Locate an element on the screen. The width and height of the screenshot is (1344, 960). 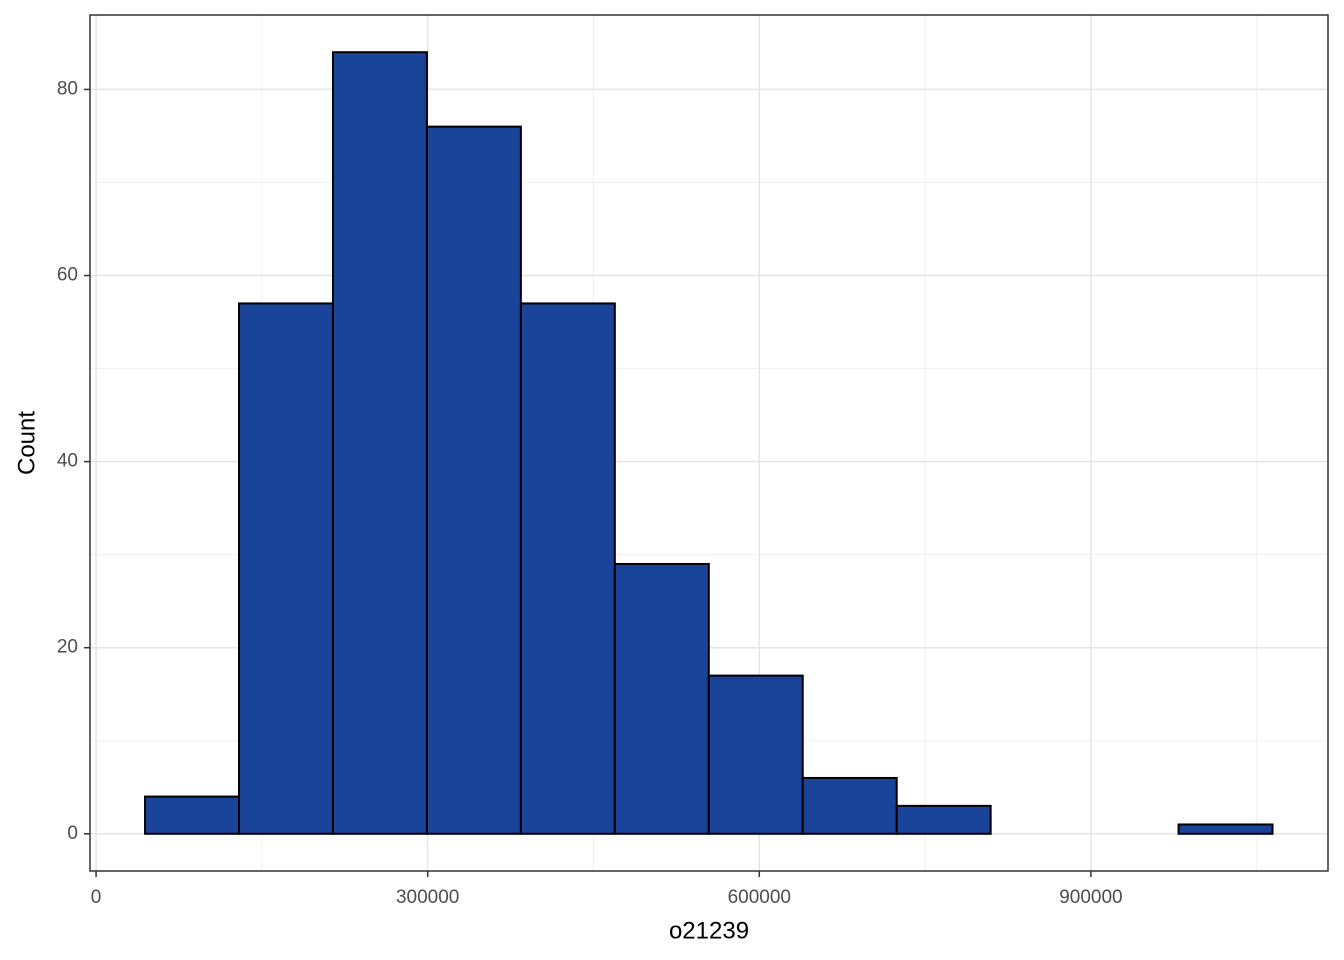
y-tick-label: 80 is located at coordinates (67, 88).